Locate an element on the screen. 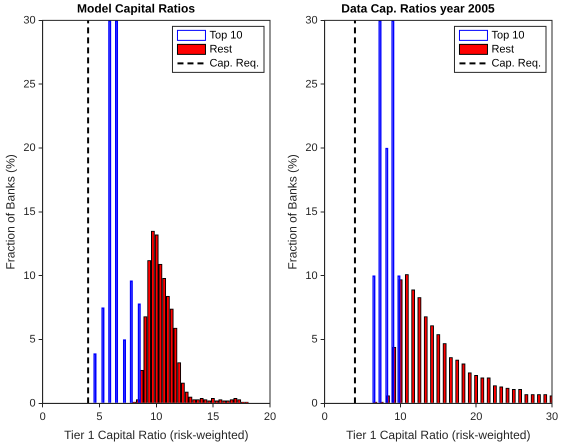  chart-title: Data Cap. Ratios year 2005 is located at coordinates (418, 9).